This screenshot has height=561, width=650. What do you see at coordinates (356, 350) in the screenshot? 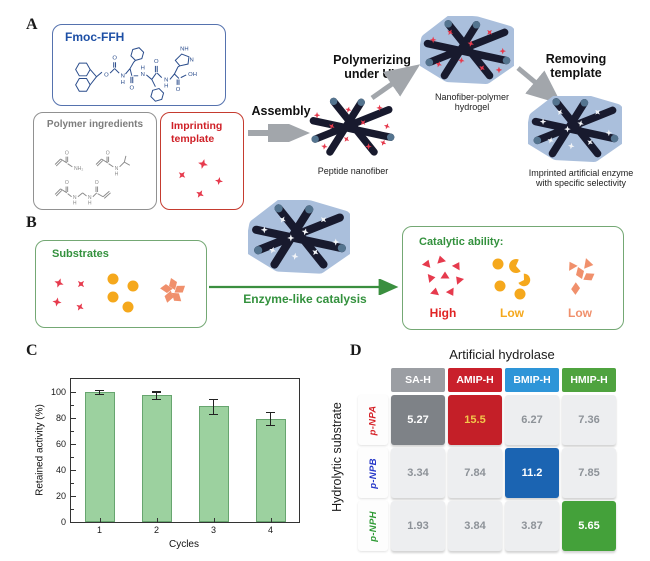
I see `panel-d-label: D` at bounding box center [356, 350].